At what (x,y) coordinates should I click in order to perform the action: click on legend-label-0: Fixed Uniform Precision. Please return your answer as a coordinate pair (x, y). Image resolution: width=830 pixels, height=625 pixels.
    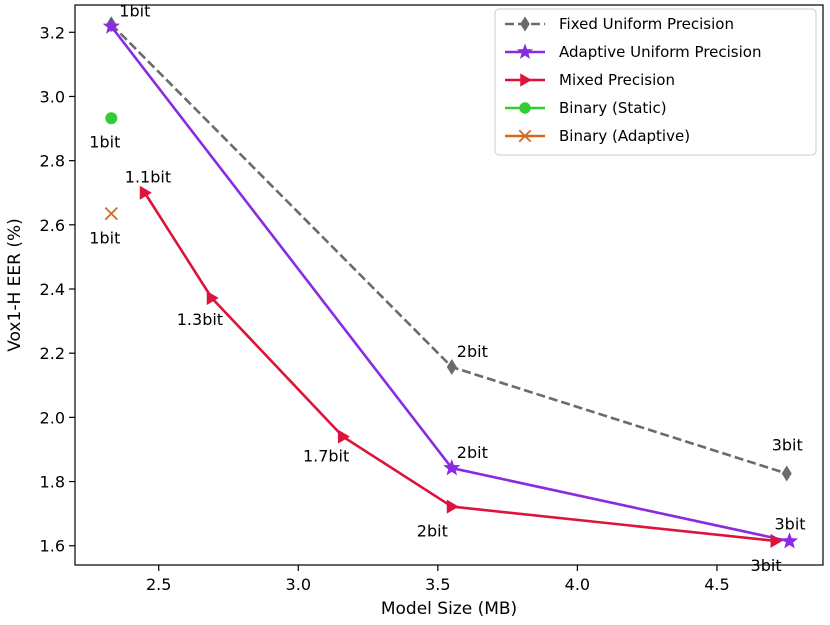
    Looking at the image, I should click on (646, 24).